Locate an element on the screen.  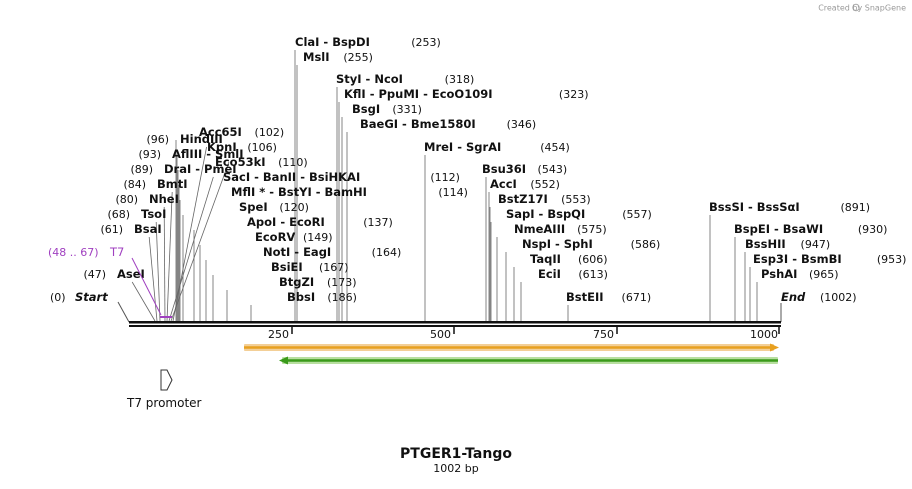
enzyme-position: (318) is located at coordinates (460, 79).